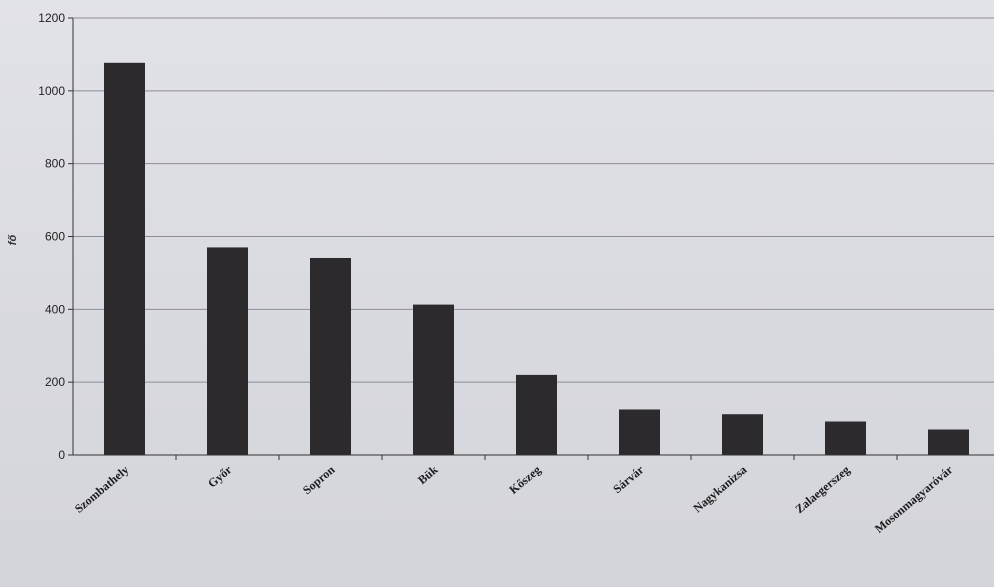 This screenshot has height=587, width=994. I want to click on x-tick-label: Sopron, so click(319, 479).